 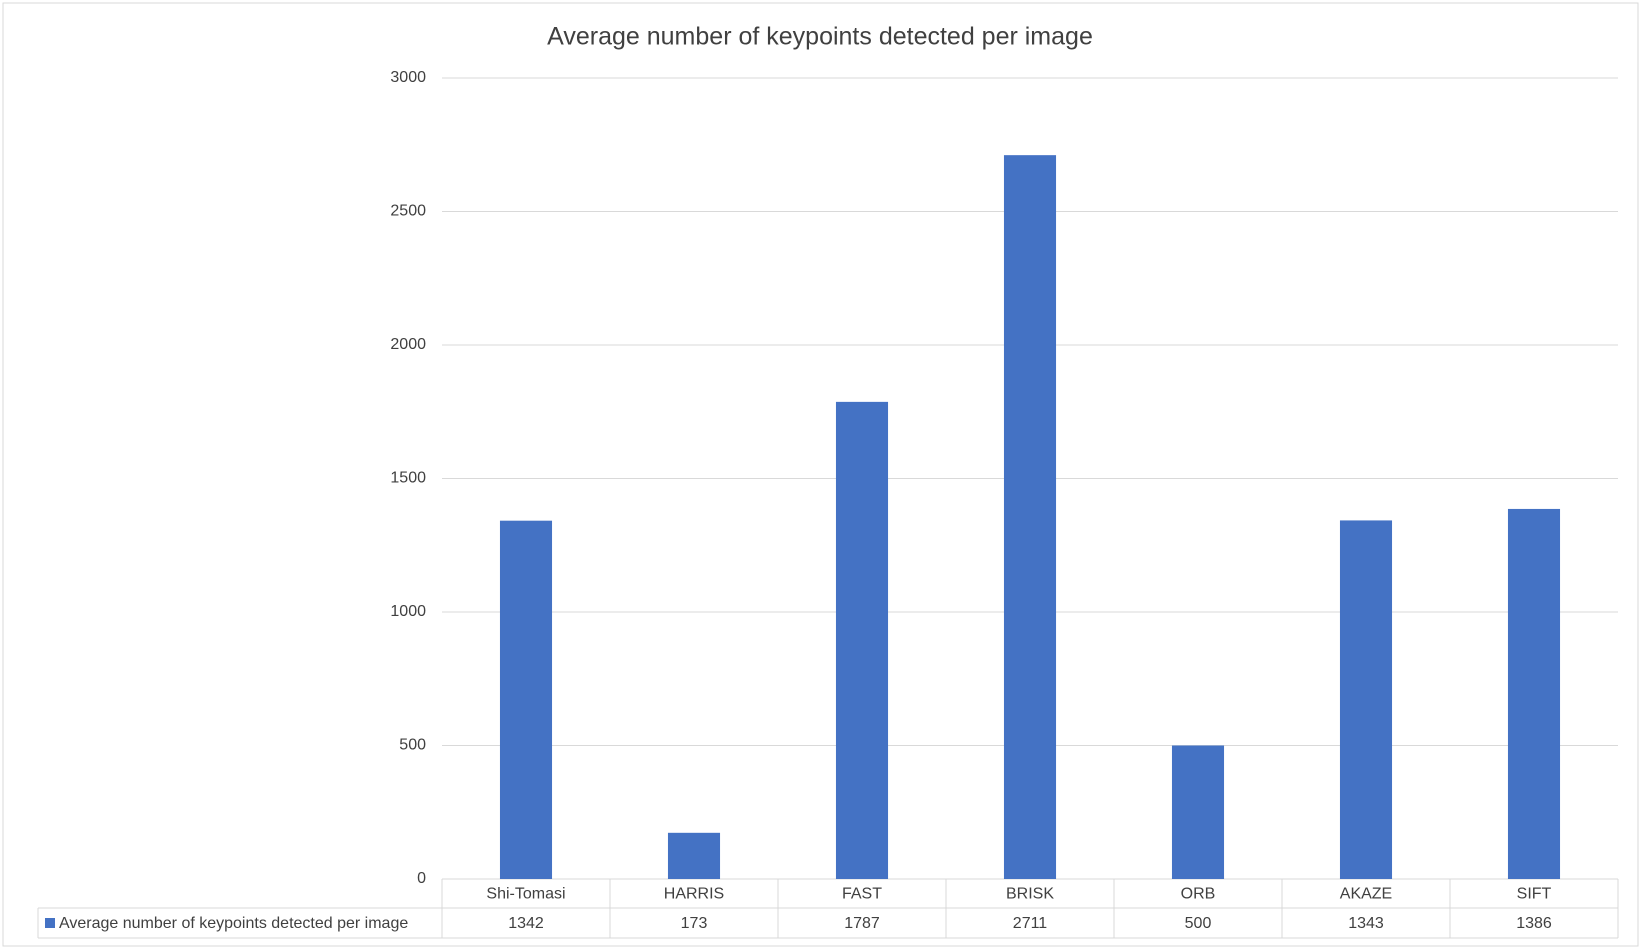 I want to click on legend-swatch, so click(x=50, y=923).